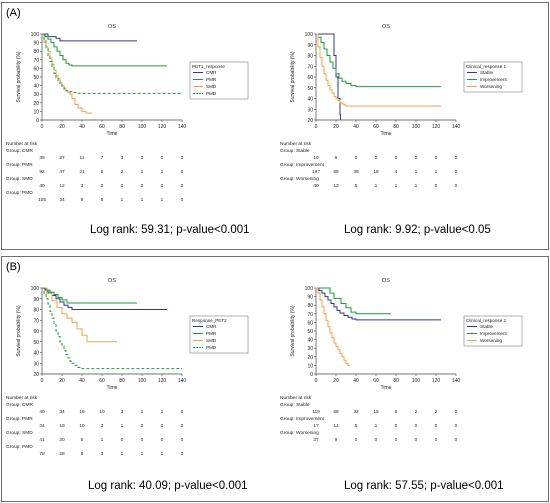  Describe the element at coordinates (416, 412) in the screenshot. I see `risk-count: 2` at that location.